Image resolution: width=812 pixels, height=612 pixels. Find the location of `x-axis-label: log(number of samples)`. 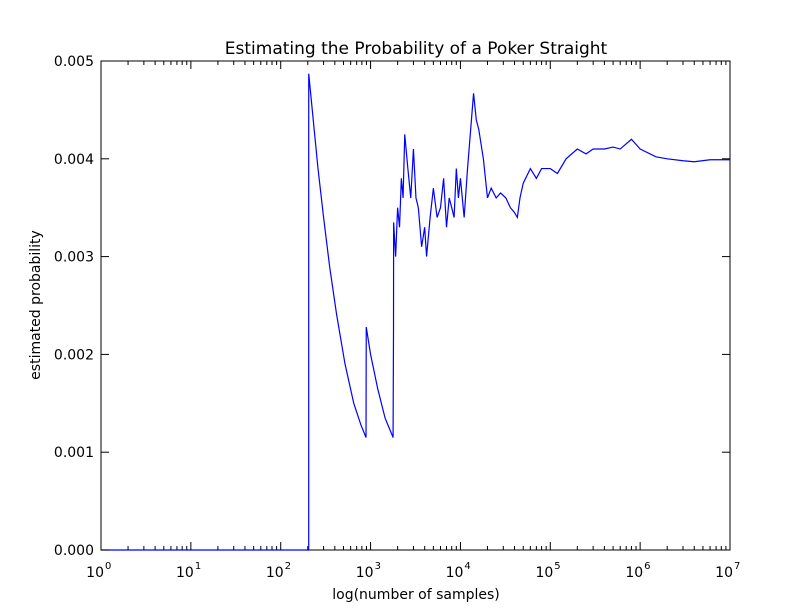

x-axis-label: log(number of samples) is located at coordinates (416, 595).